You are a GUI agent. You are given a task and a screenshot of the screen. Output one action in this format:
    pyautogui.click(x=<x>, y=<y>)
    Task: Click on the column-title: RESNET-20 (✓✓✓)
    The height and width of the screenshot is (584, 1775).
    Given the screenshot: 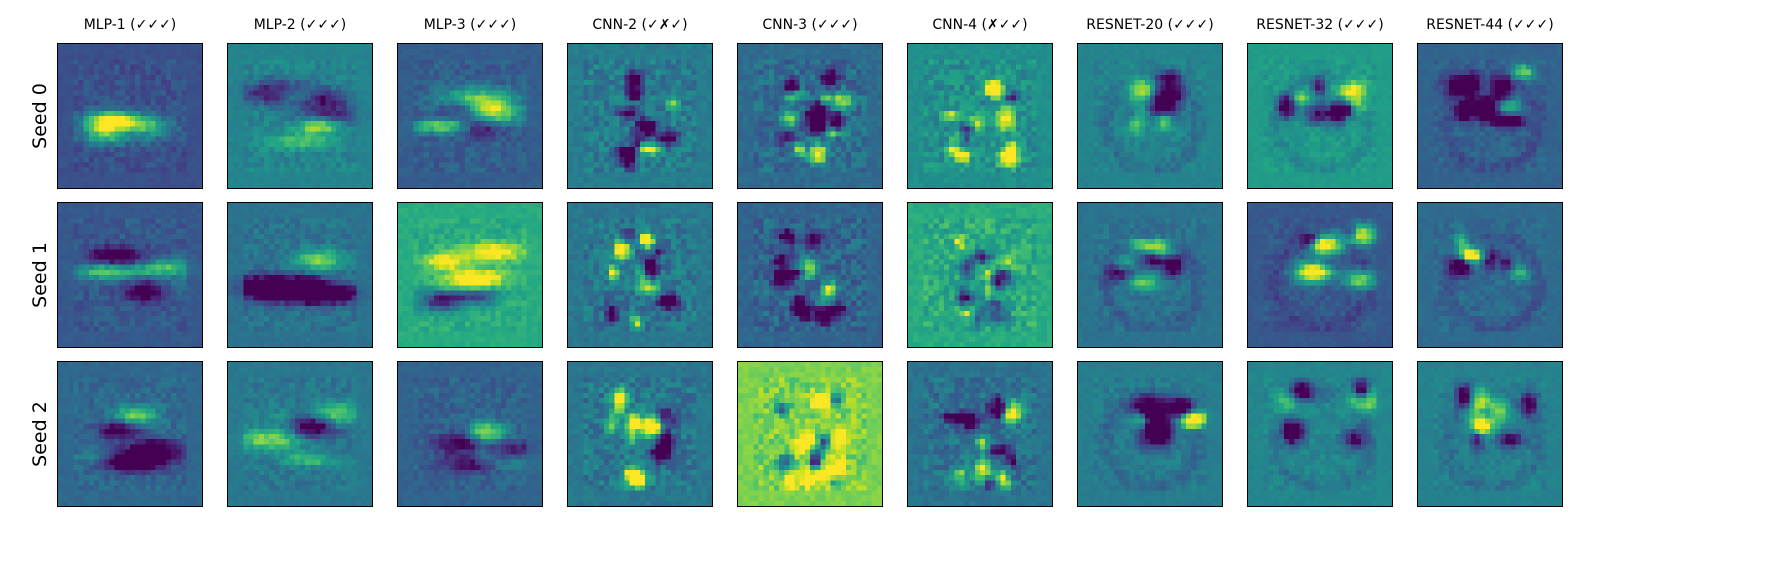 What is the action you would take?
    pyautogui.click(x=1150, y=25)
    